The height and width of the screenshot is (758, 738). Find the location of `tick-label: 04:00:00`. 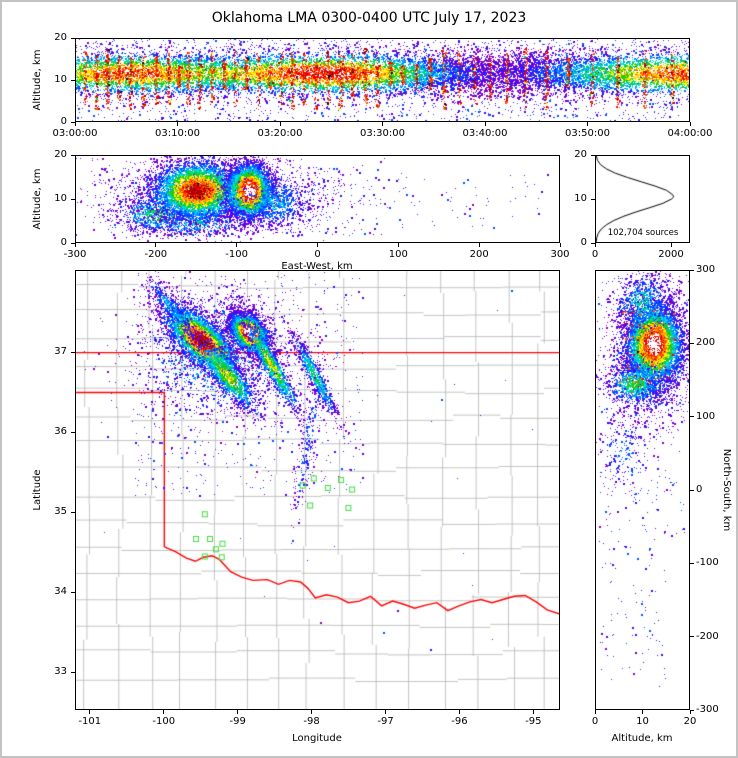

tick-label: 04:00:00 is located at coordinates (690, 133).